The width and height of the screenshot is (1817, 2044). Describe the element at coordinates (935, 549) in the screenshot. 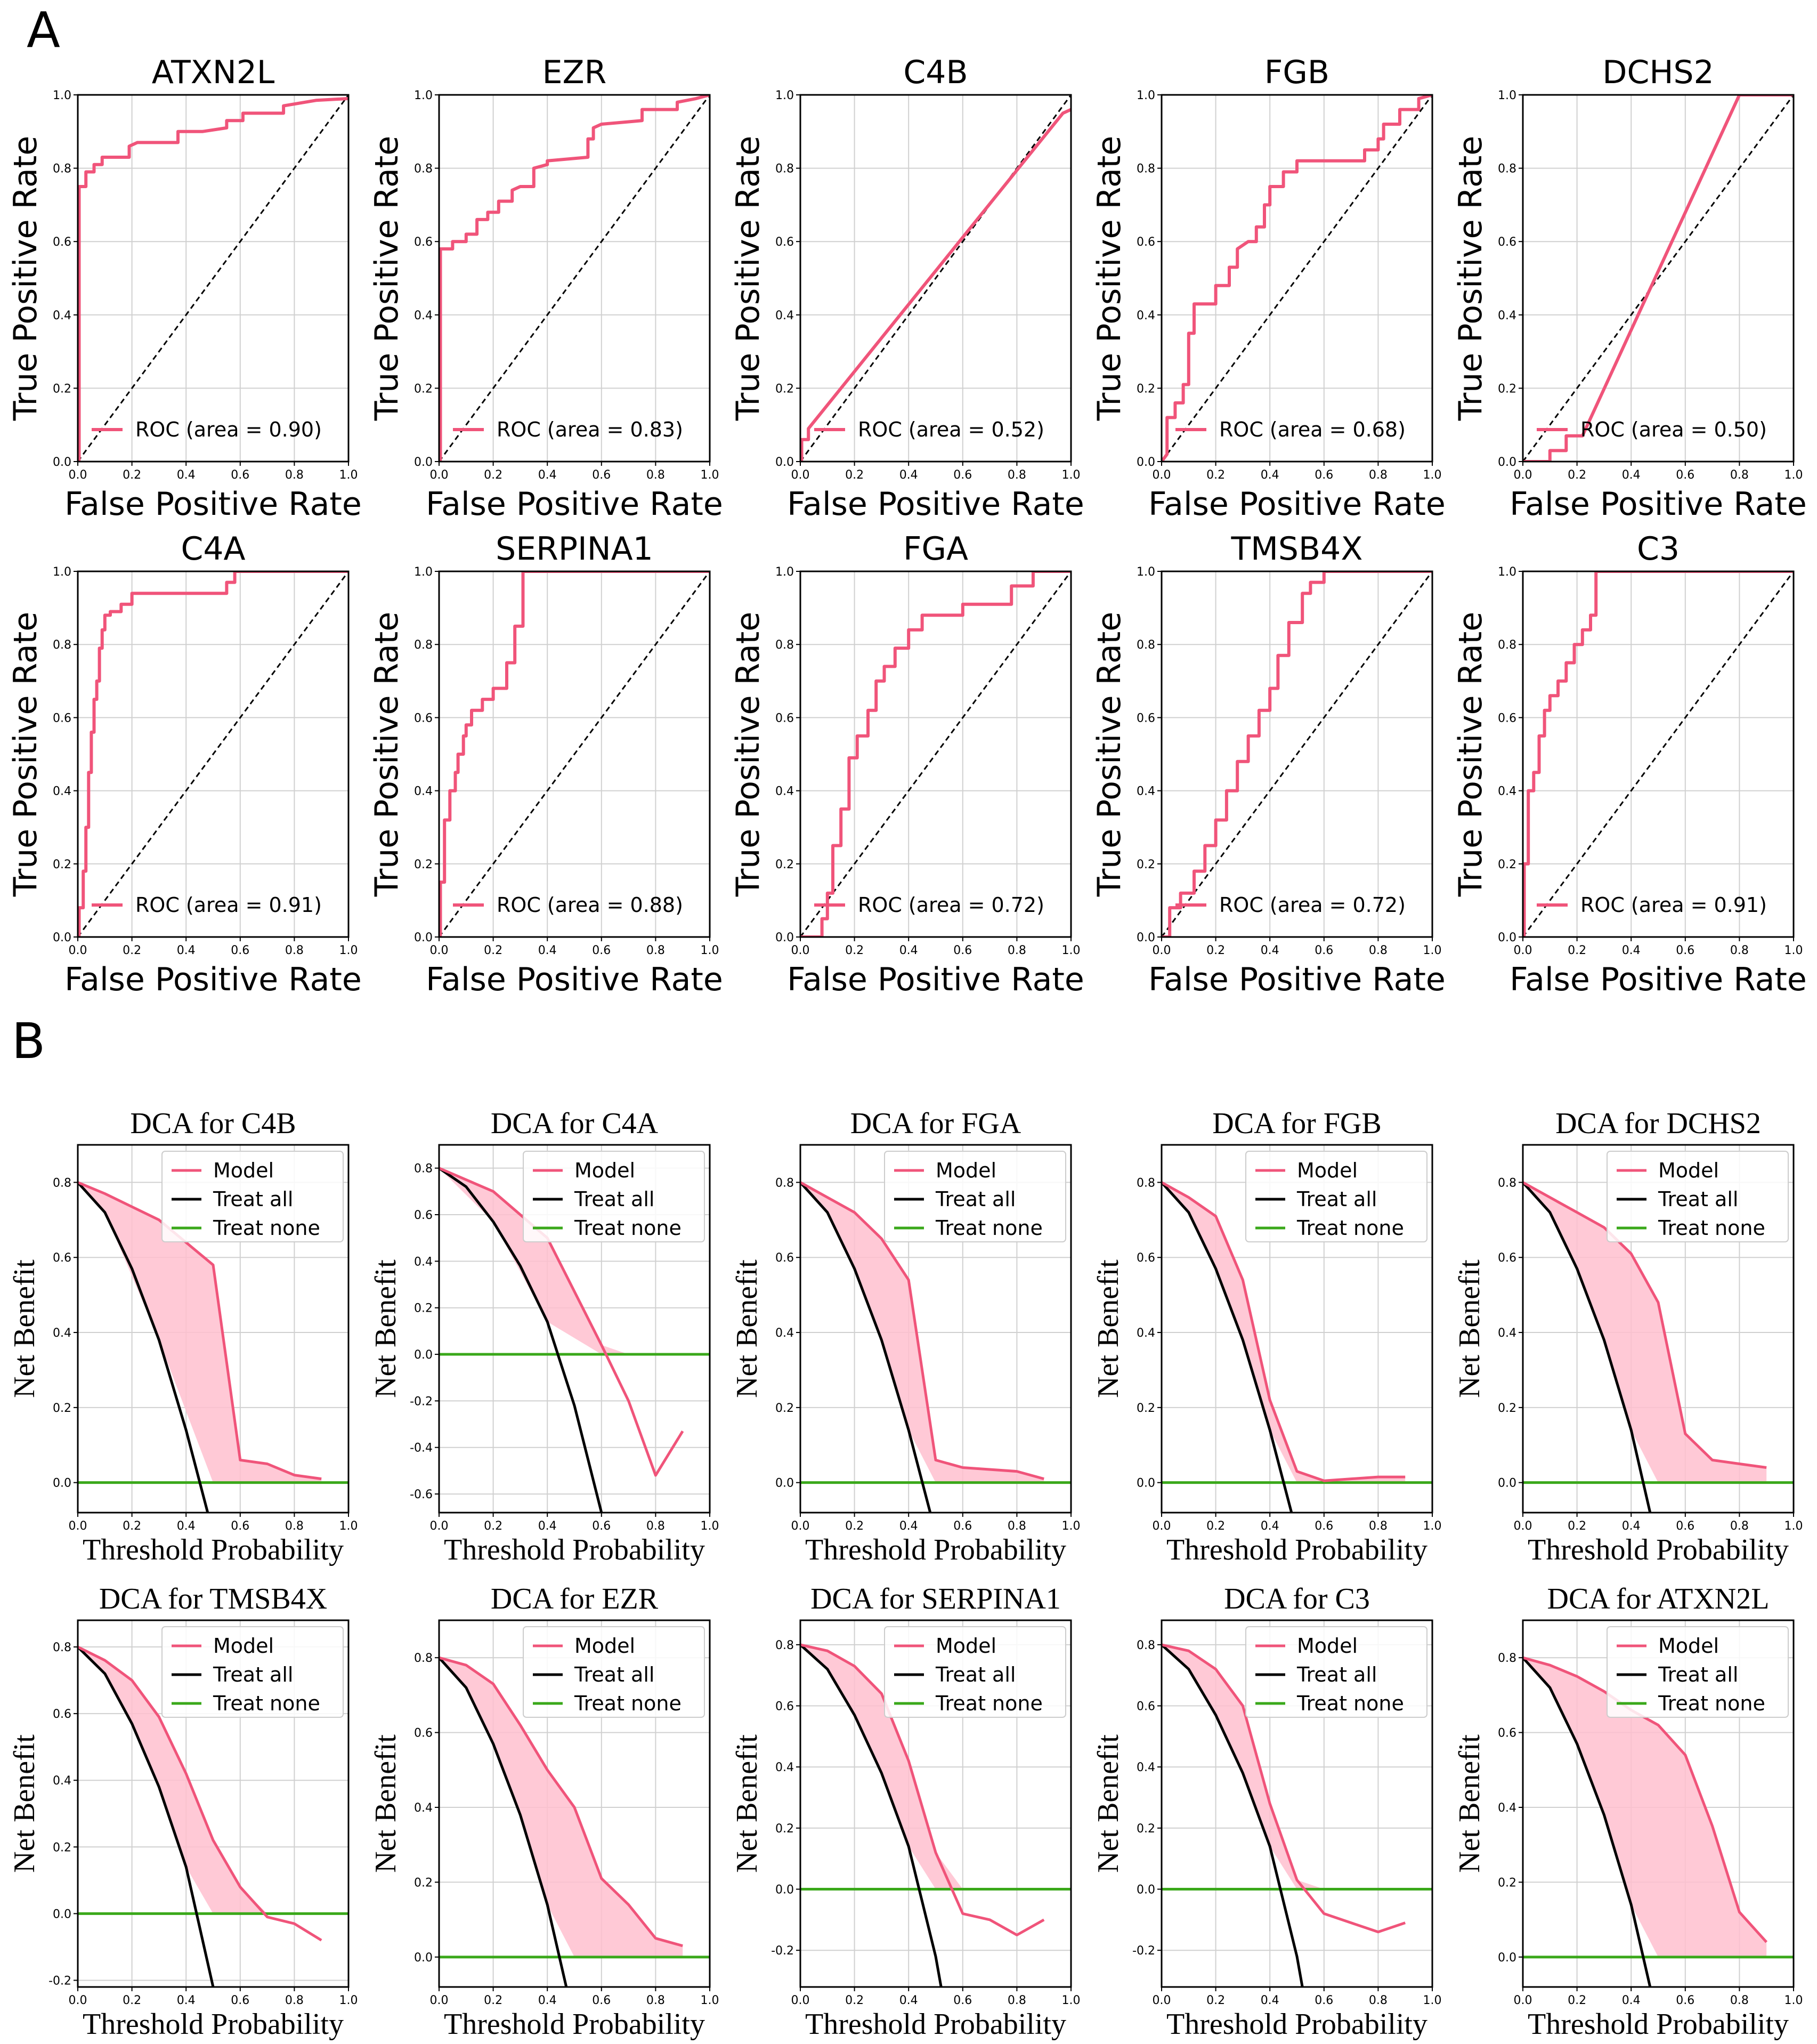

I see `chart-title: FGA` at that location.